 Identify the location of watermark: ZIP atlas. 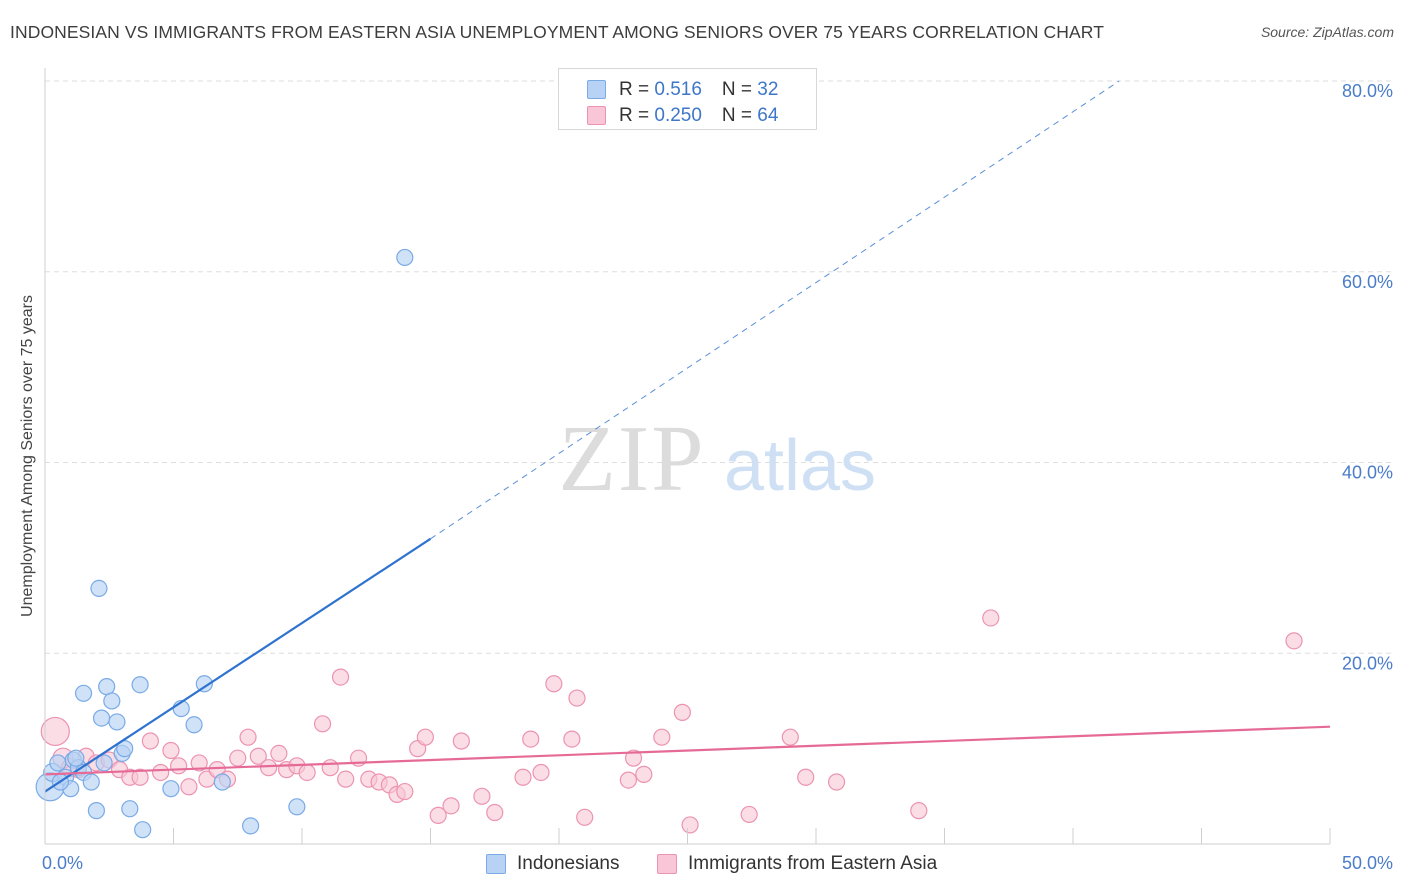
(718, 459).